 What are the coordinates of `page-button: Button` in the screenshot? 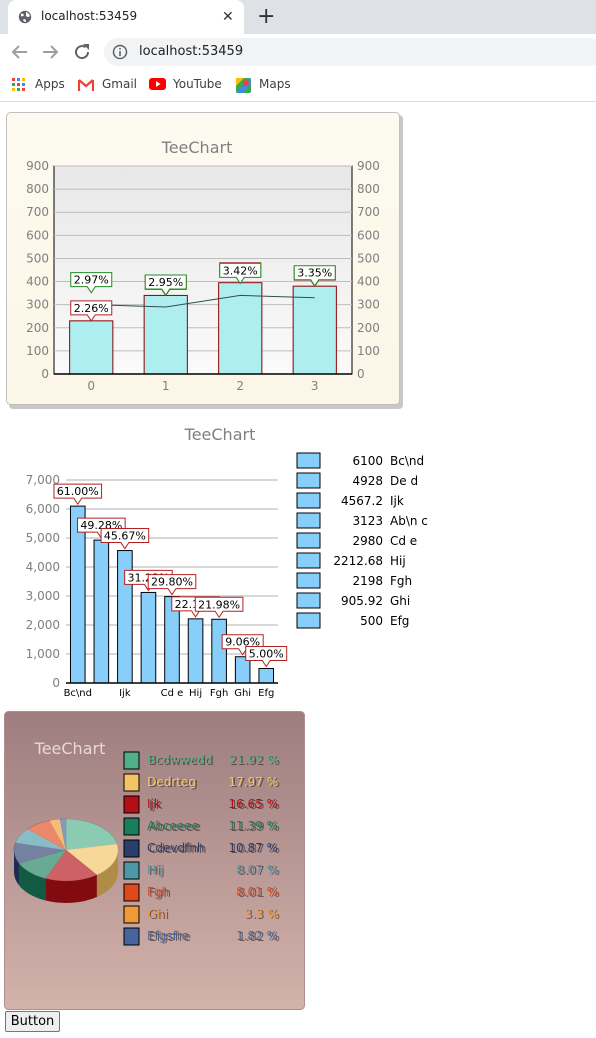 It's located at (32, 1021).